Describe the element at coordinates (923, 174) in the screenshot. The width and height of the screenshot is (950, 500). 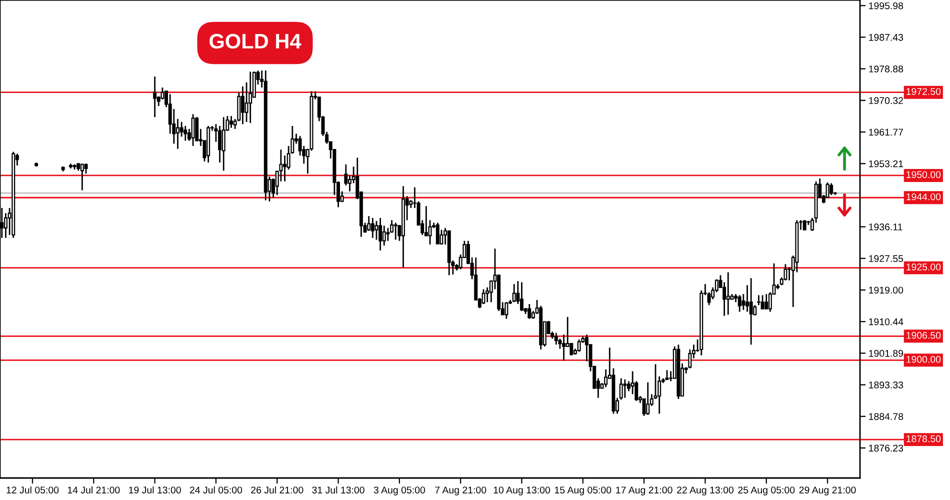
I see `ref-line-label: 1950.00` at that location.